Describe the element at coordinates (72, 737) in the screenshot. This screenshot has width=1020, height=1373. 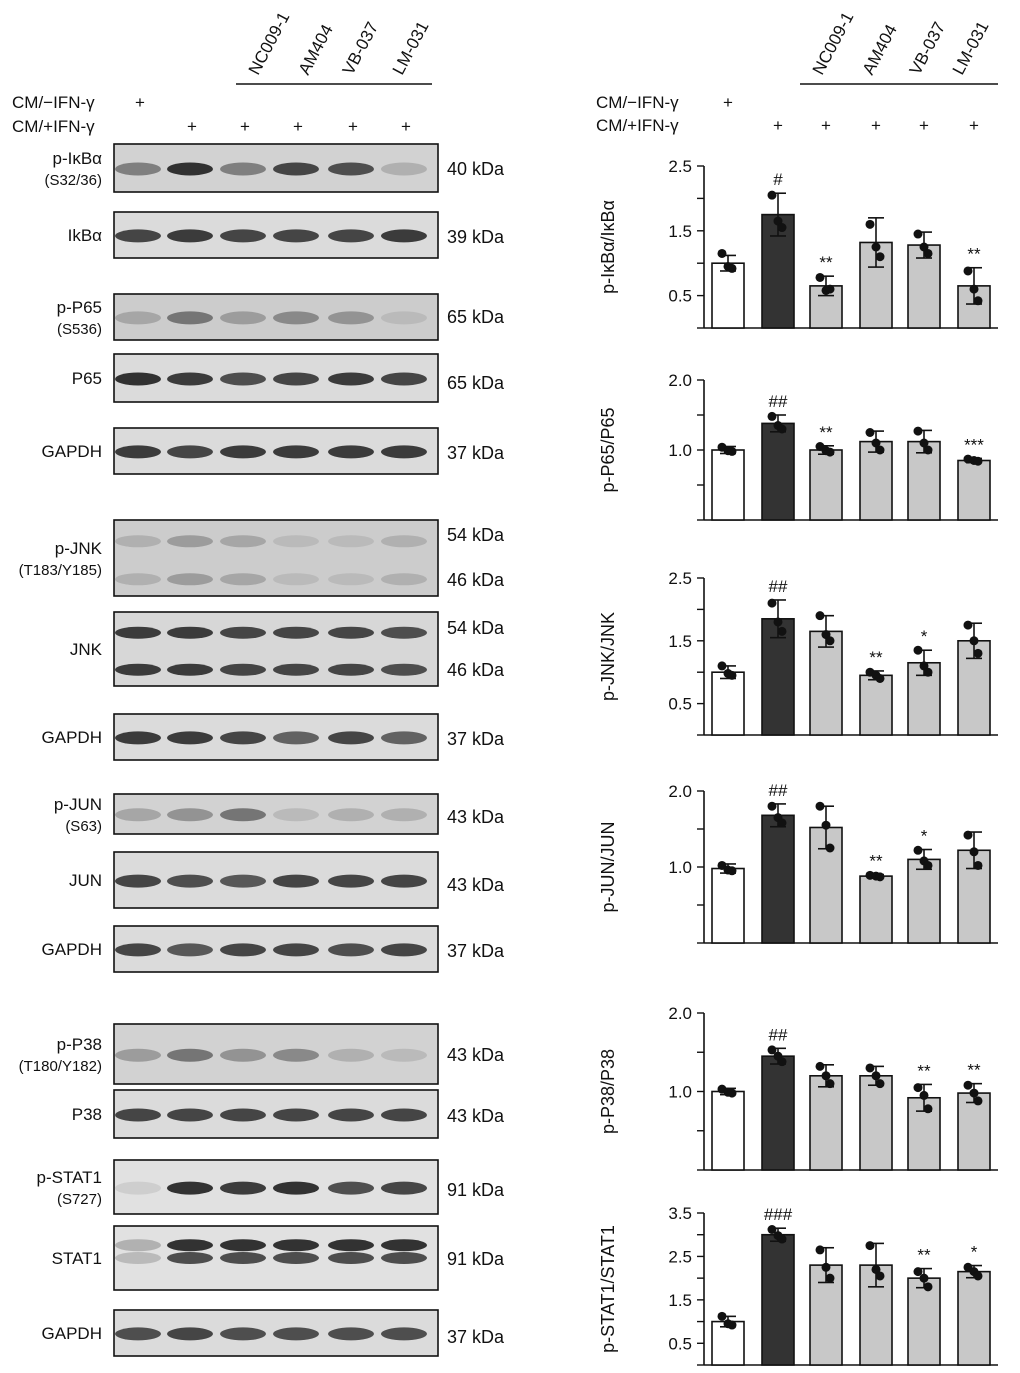
I see `blot-label: GAPDH` at that location.